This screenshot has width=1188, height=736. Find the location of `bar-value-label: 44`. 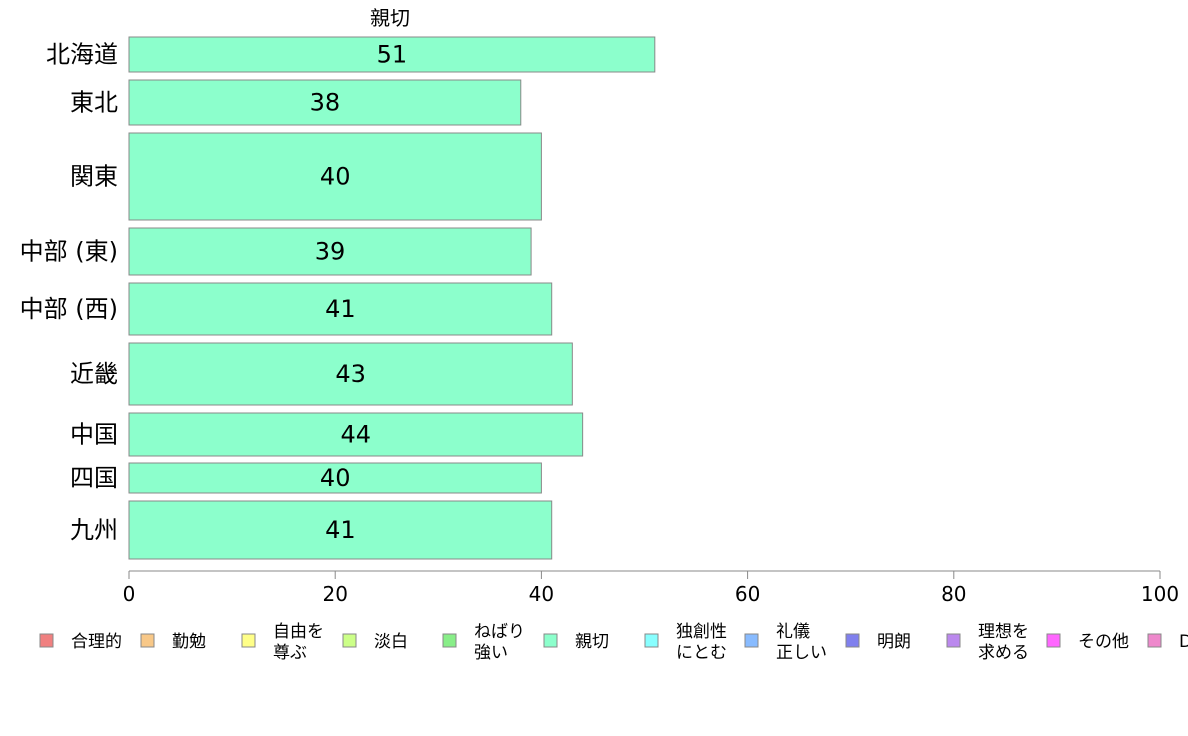

bar-value-label: 44 is located at coordinates (356, 435).